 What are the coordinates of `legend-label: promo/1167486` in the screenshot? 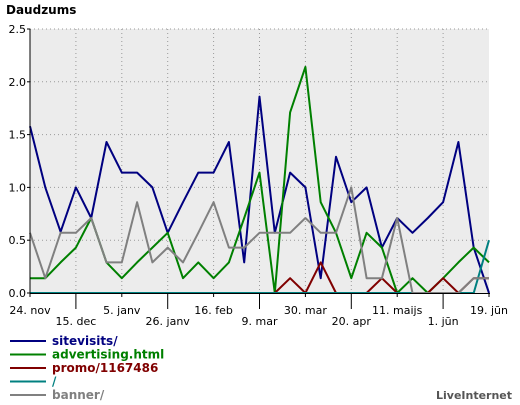 It's located at (105, 368).